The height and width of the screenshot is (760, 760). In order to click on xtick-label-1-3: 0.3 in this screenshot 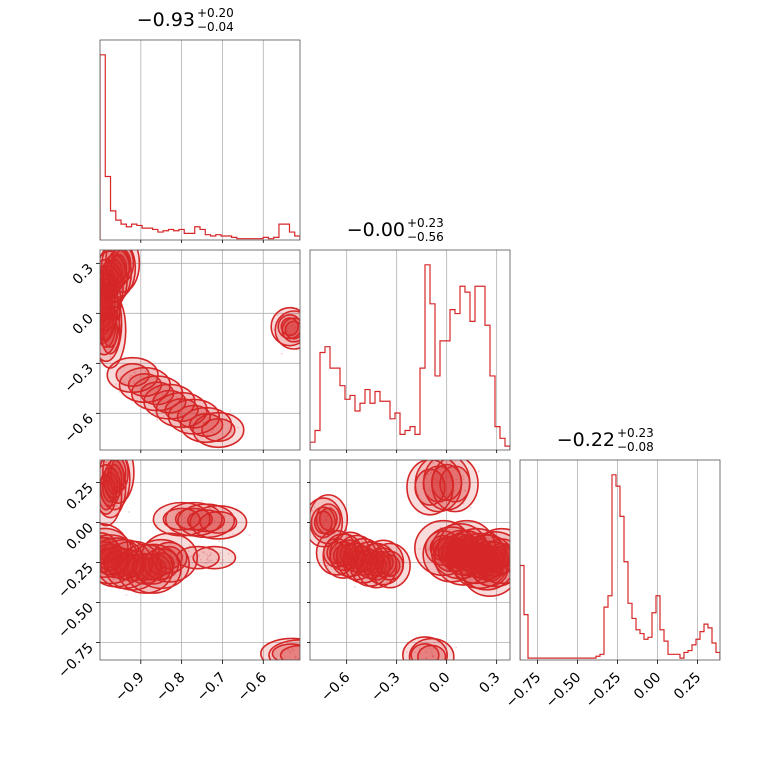, I will do `click(489, 683)`.